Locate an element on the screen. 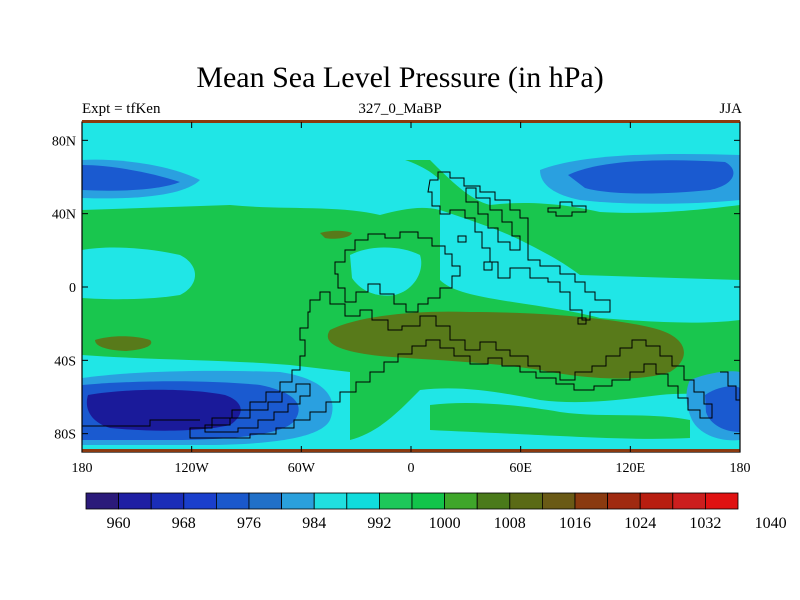 This screenshot has width=800, height=600. colorbar is located at coordinates (412, 501).